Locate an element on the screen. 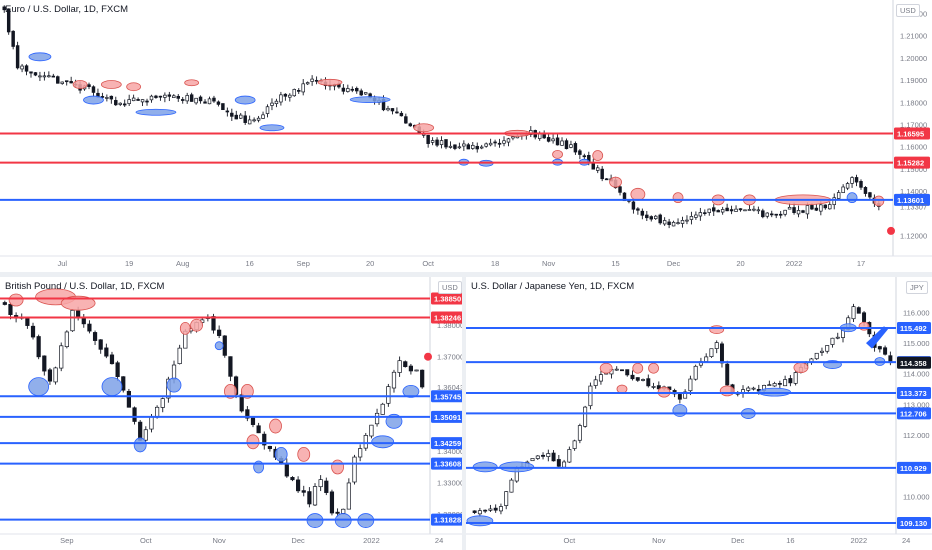  horizontal-divider is located at coordinates (466, 274).